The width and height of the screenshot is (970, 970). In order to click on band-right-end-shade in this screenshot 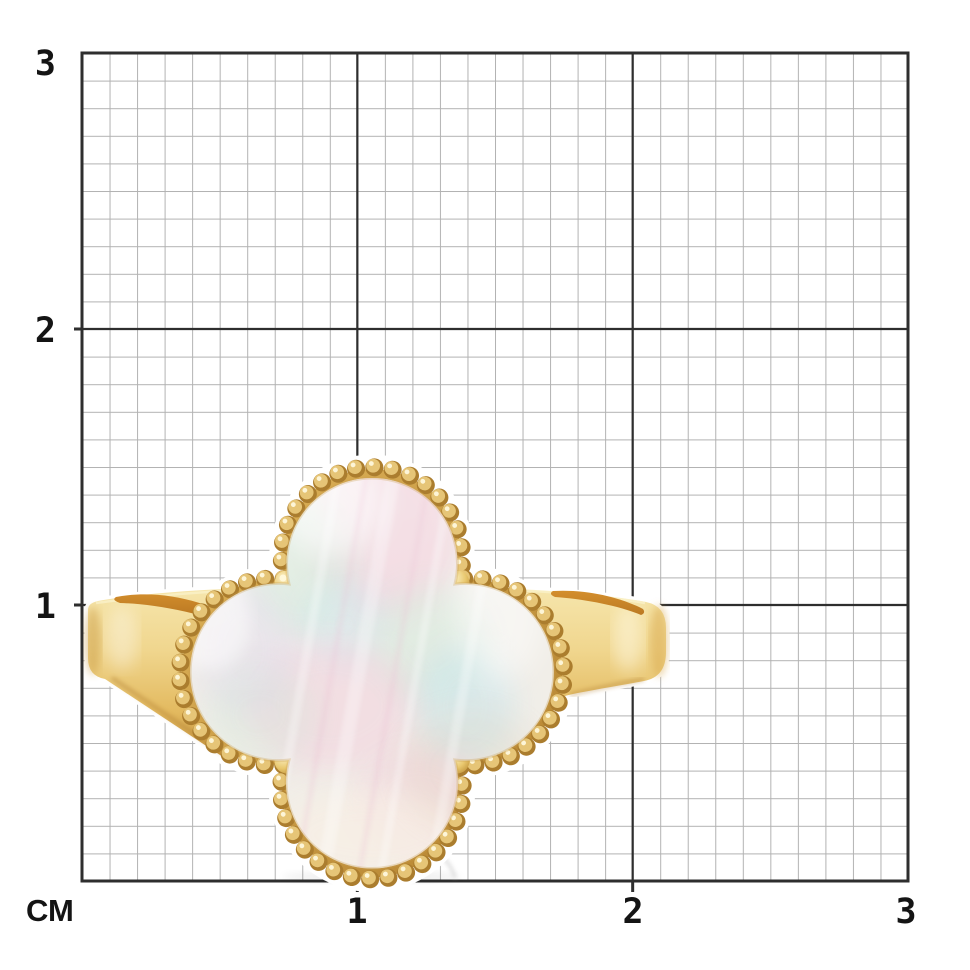, I will do `click(659, 641)`.